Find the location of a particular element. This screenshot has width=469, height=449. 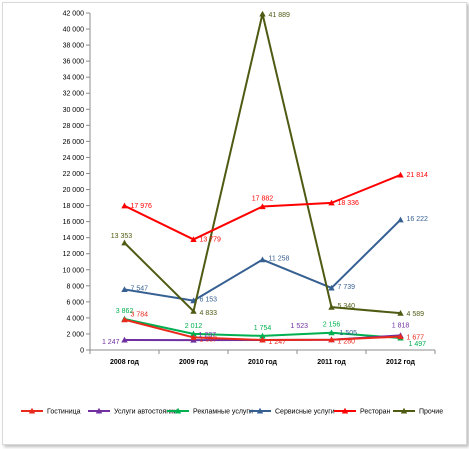

data-label: 4 833 is located at coordinates (209, 313).